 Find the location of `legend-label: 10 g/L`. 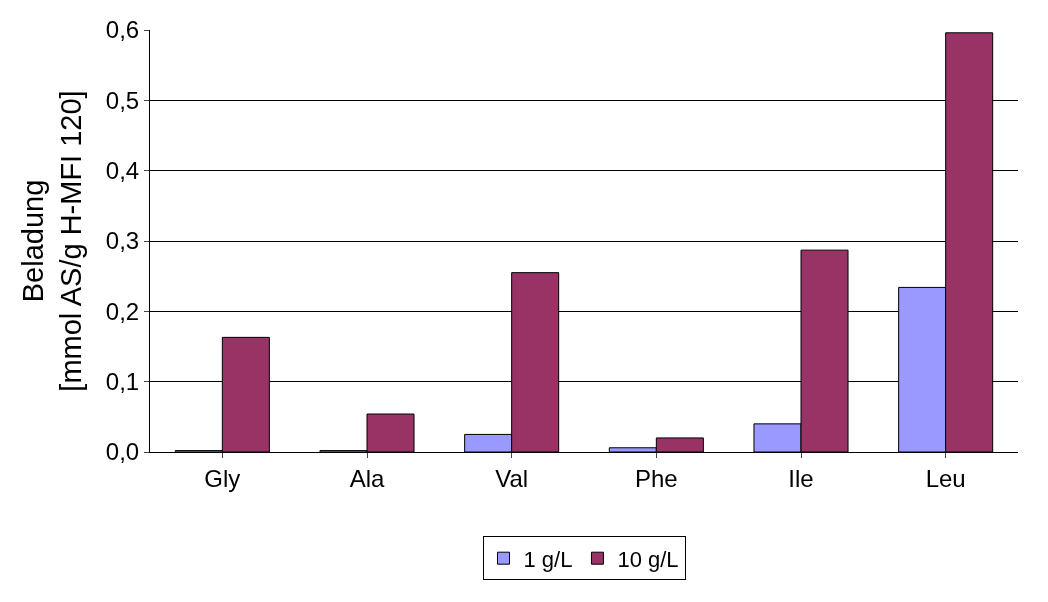

legend-label: 10 g/L is located at coordinates (648, 559).